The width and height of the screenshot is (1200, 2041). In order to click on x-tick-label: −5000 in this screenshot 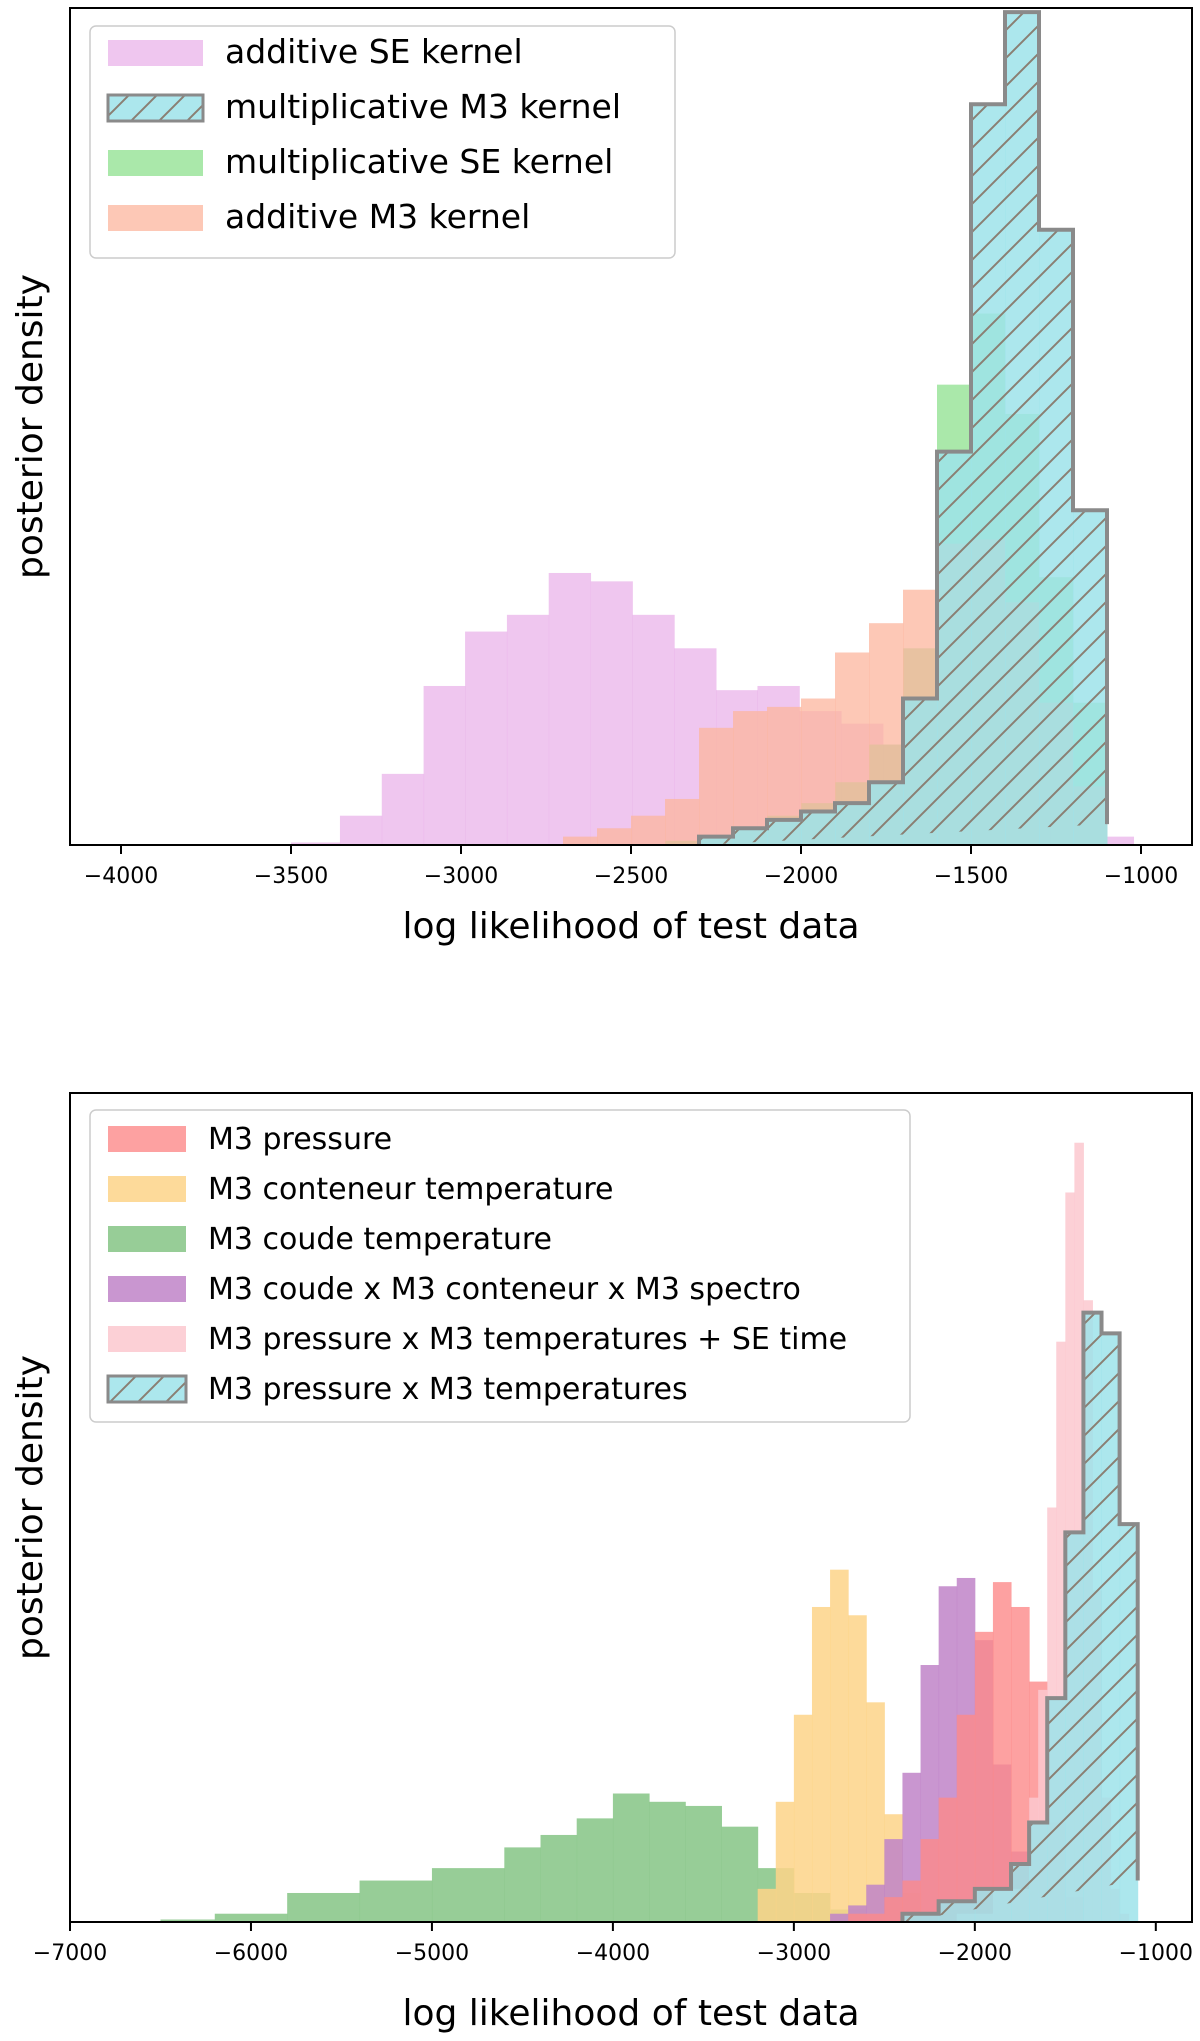, I will do `click(432, 1953)`.